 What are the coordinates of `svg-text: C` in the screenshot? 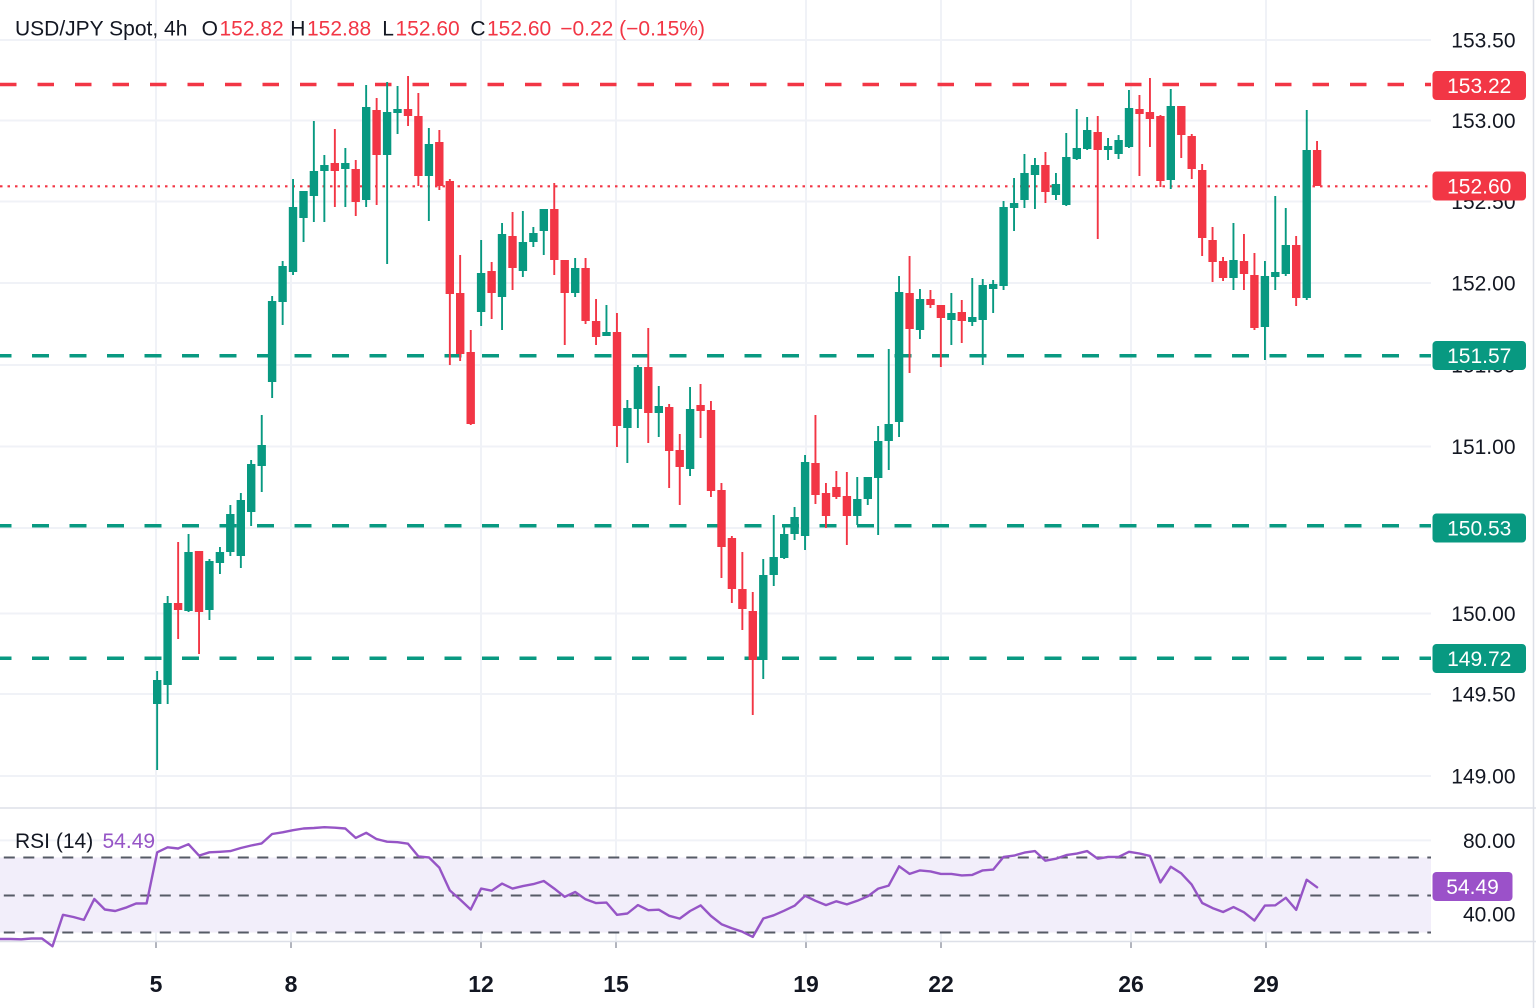 It's located at (477, 29).